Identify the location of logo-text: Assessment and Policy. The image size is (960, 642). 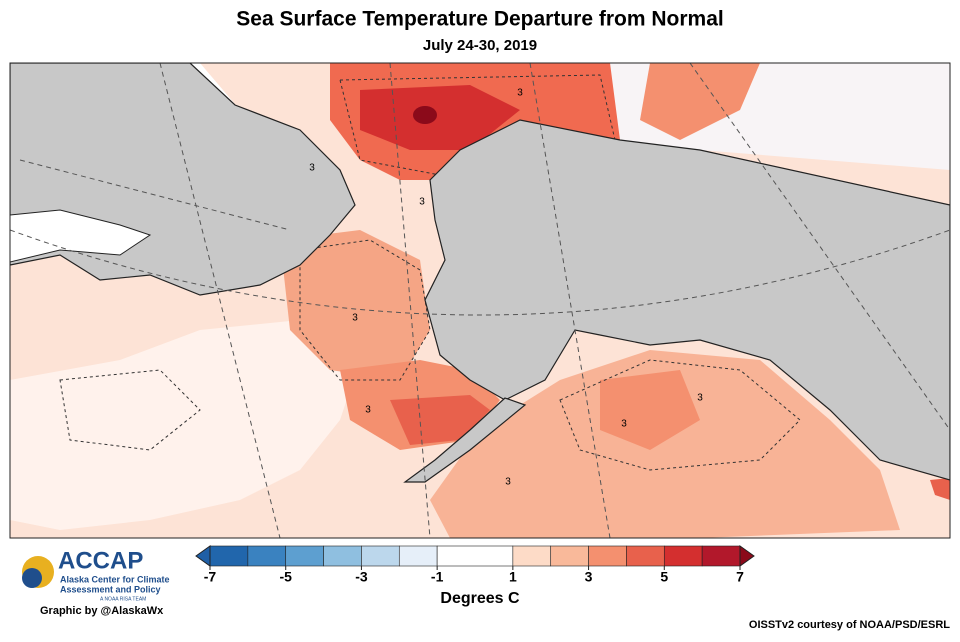
(110, 589).